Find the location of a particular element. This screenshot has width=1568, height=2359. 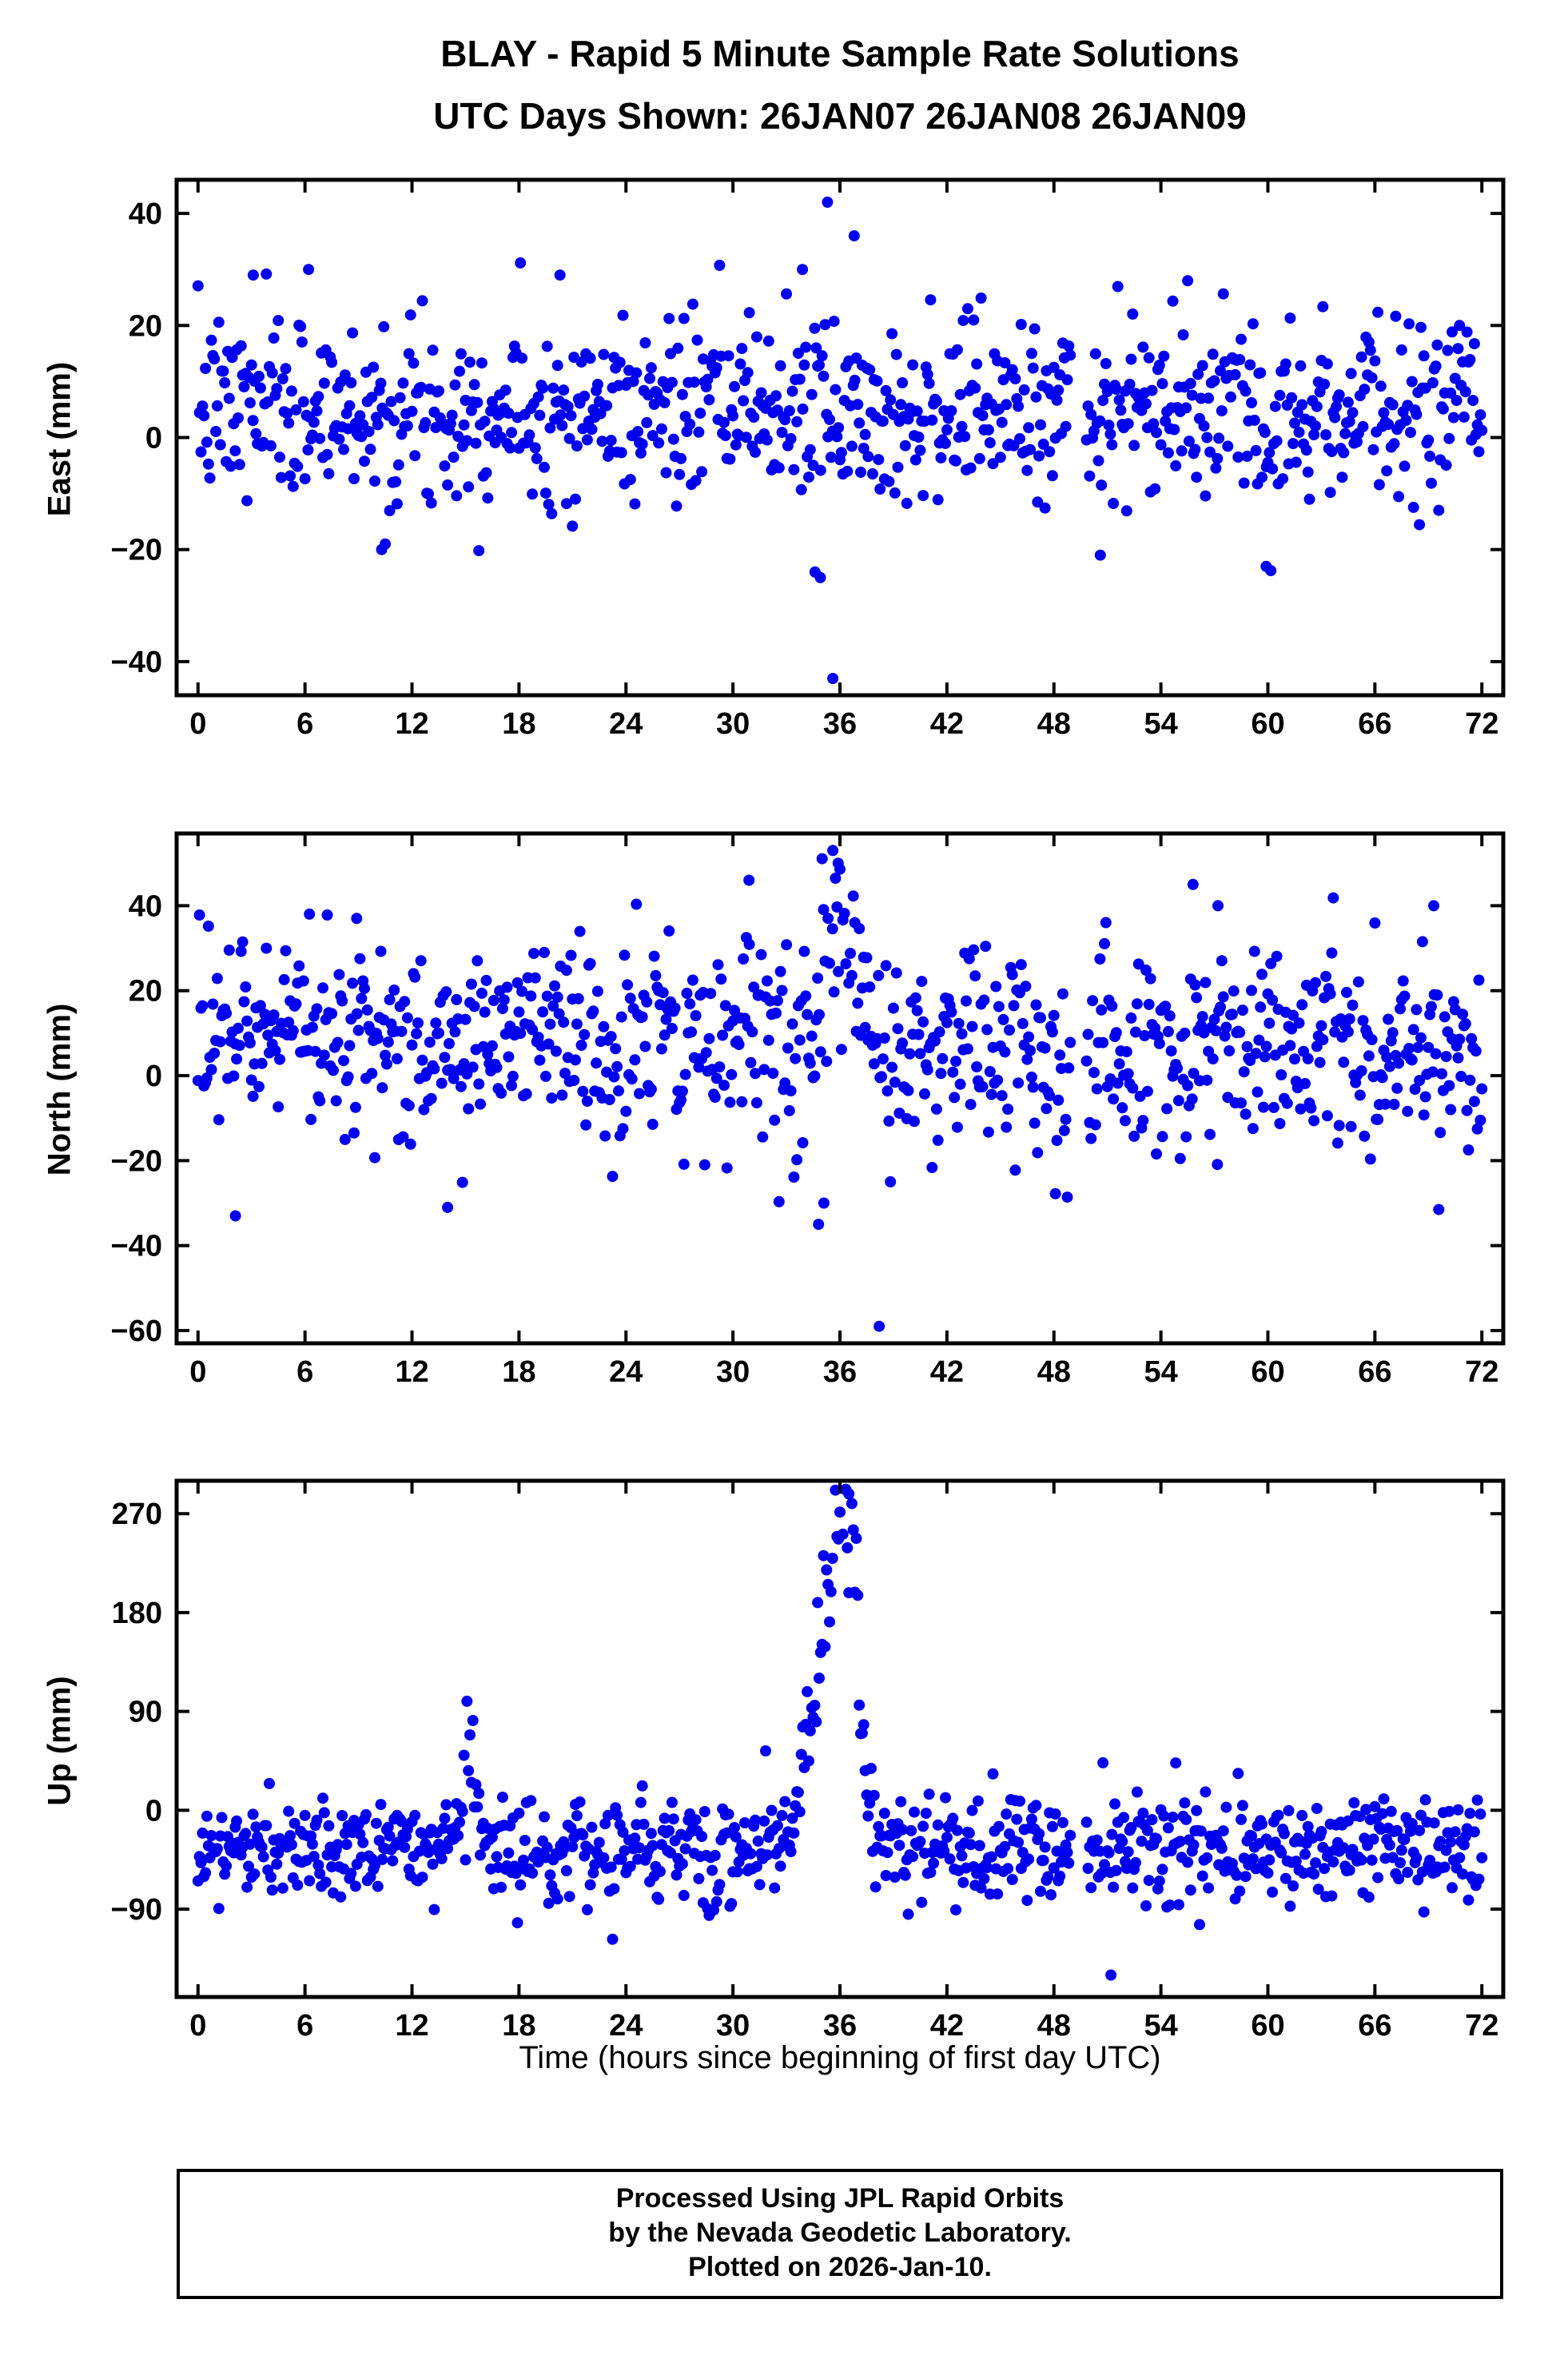

x-tick-label: 12 is located at coordinates (411, 724).